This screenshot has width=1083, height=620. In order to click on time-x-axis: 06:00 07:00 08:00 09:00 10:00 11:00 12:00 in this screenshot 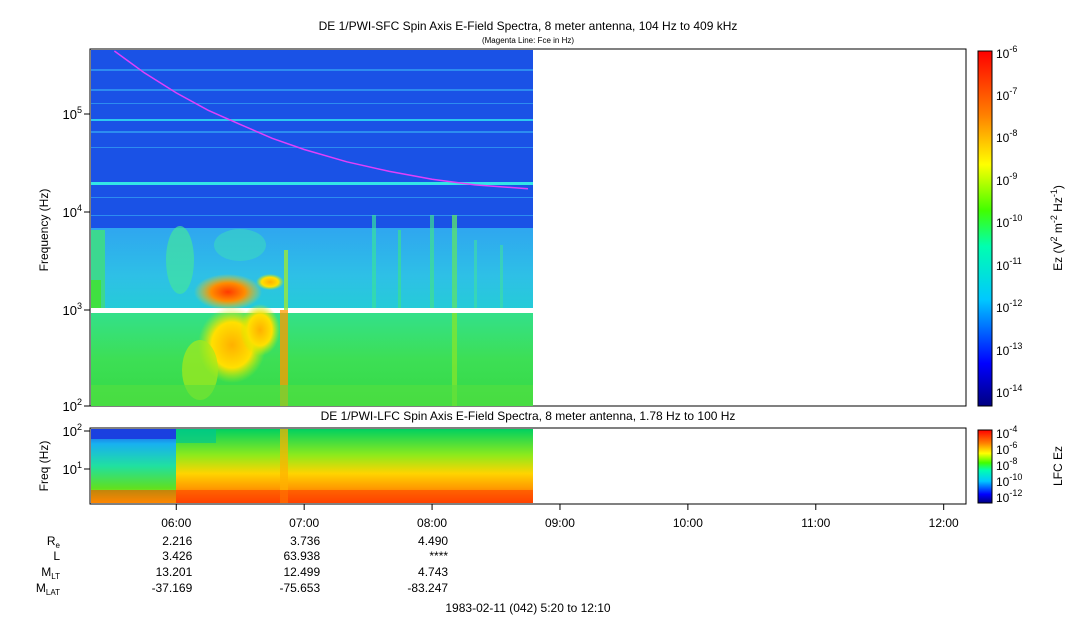, I will do `click(560, 517)`.